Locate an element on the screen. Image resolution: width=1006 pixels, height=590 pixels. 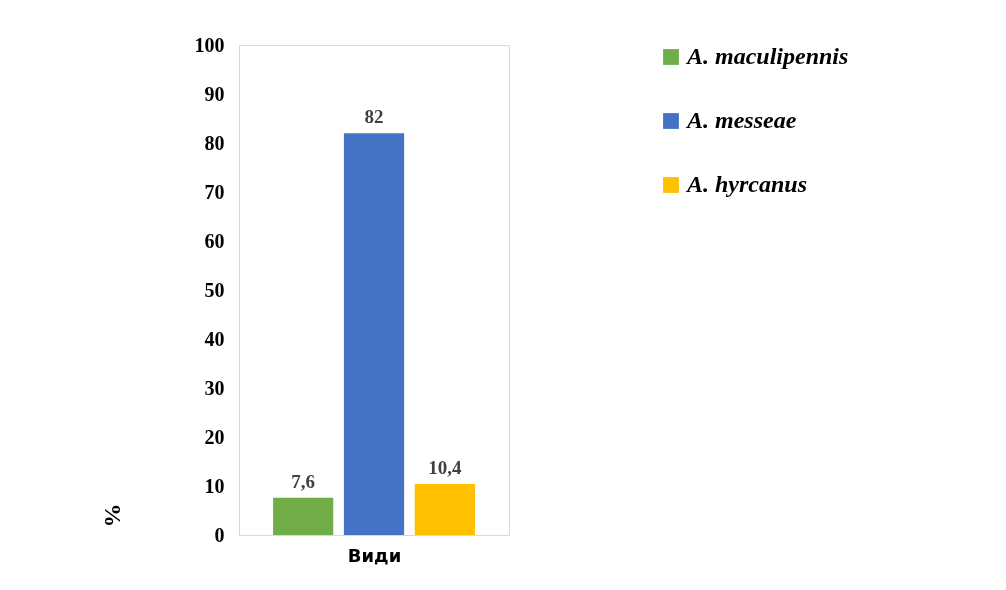
legend-label: A. maculipennis is located at coordinates (767, 56).